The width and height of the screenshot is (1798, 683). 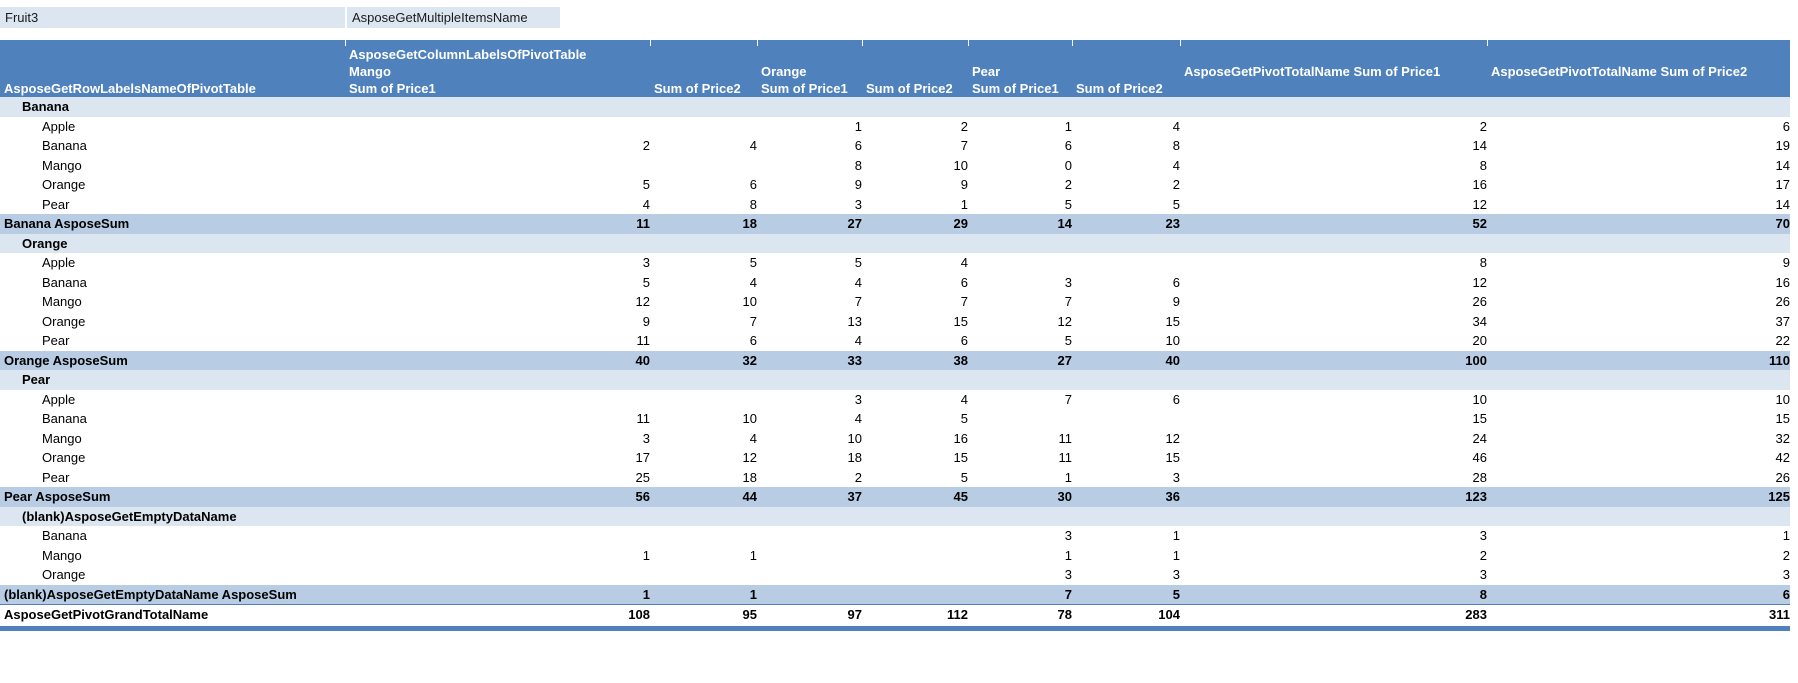 What do you see at coordinates (453, 17) in the screenshot?
I see `filter-value-cell: AsposeGetMultipleItemsName` at bounding box center [453, 17].